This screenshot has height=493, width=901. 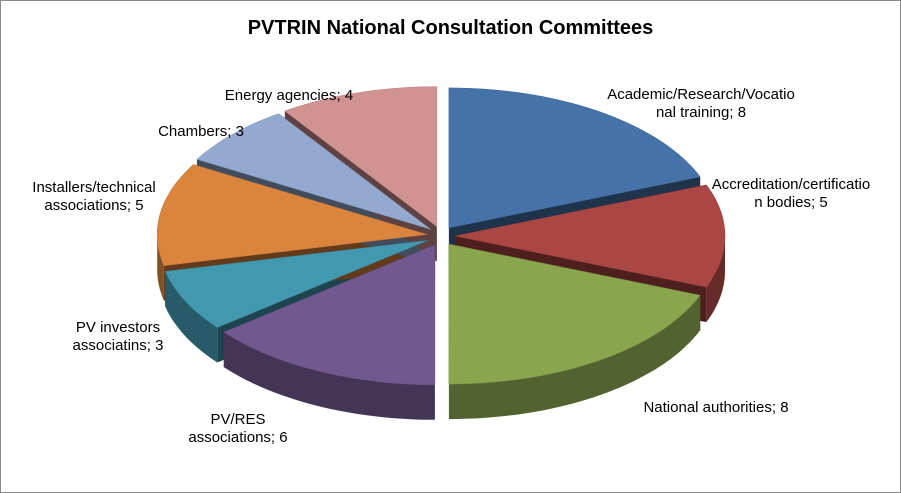 I want to click on chart-title: PVTRIN National Consultation Committees, so click(x=450, y=28).